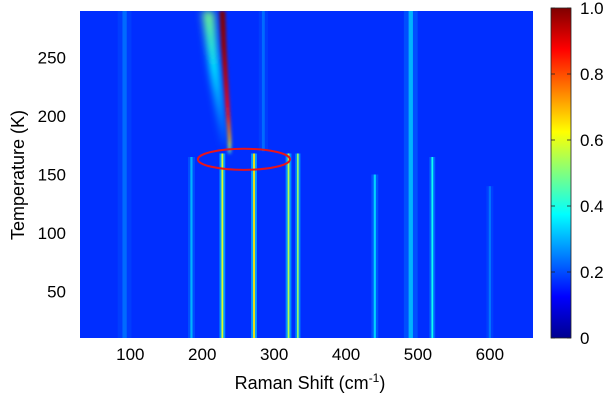 This screenshot has height=399, width=614. Describe the element at coordinates (584, 338) in the screenshot. I see `colorbar-tick-label-0: 0` at that location.